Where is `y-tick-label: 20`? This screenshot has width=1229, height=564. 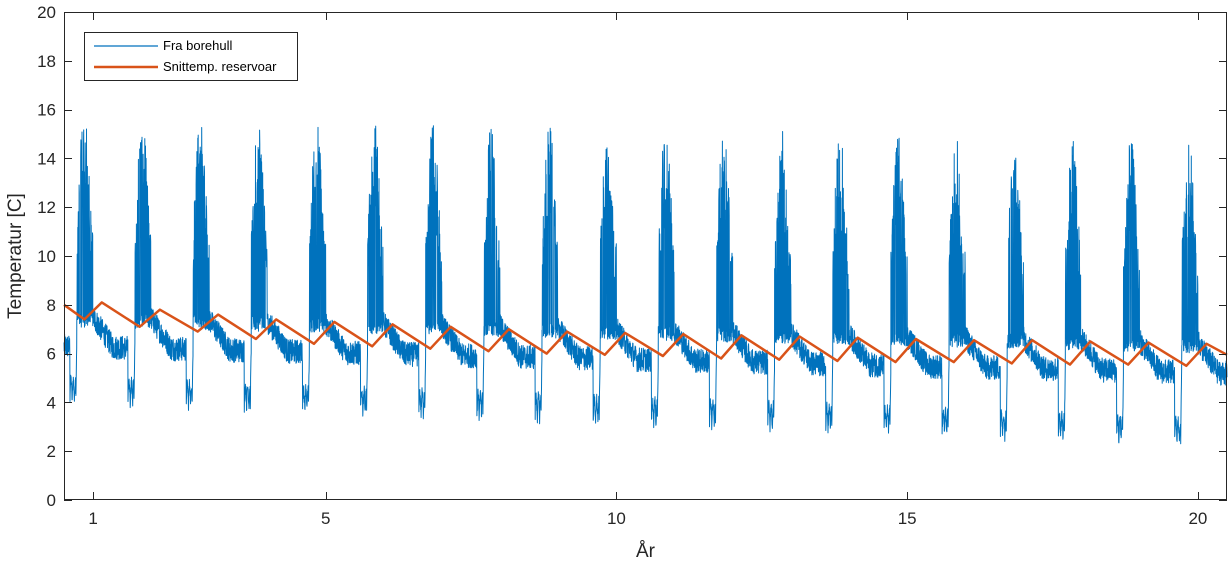
y-tick-label: 20 is located at coordinates (46, 12).